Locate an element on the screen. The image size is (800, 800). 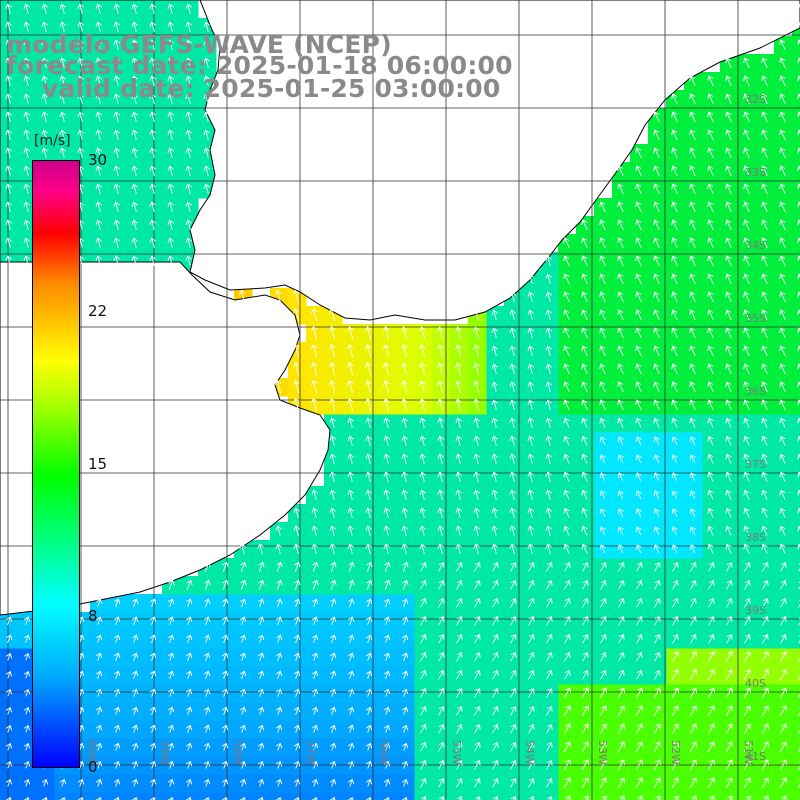
latitude-label: 39S is located at coordinates (755, 610).